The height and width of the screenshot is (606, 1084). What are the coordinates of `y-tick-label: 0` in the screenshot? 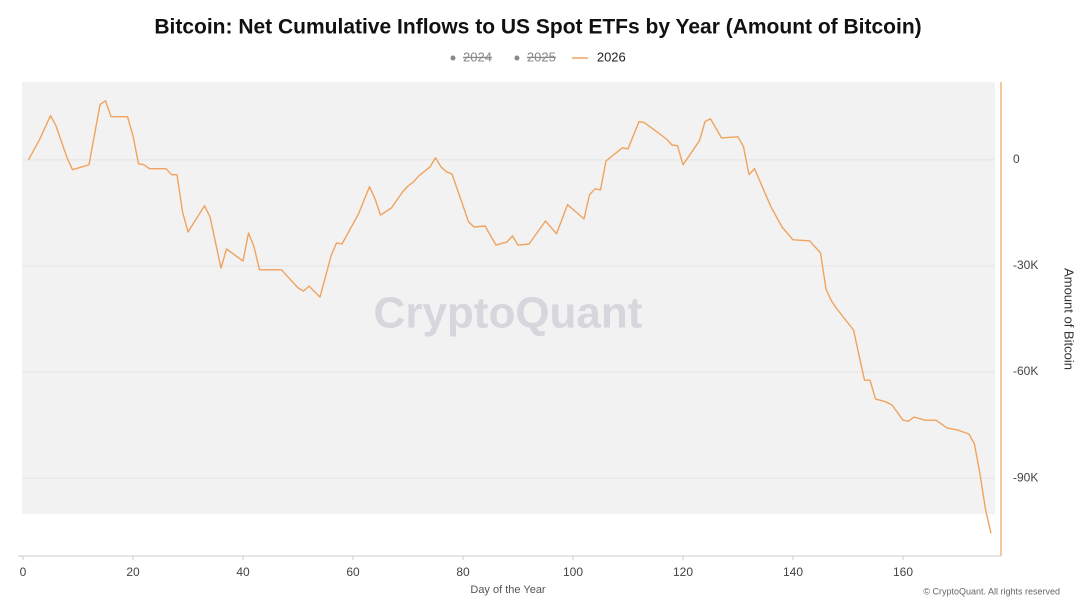 It's located at (1016, 159).